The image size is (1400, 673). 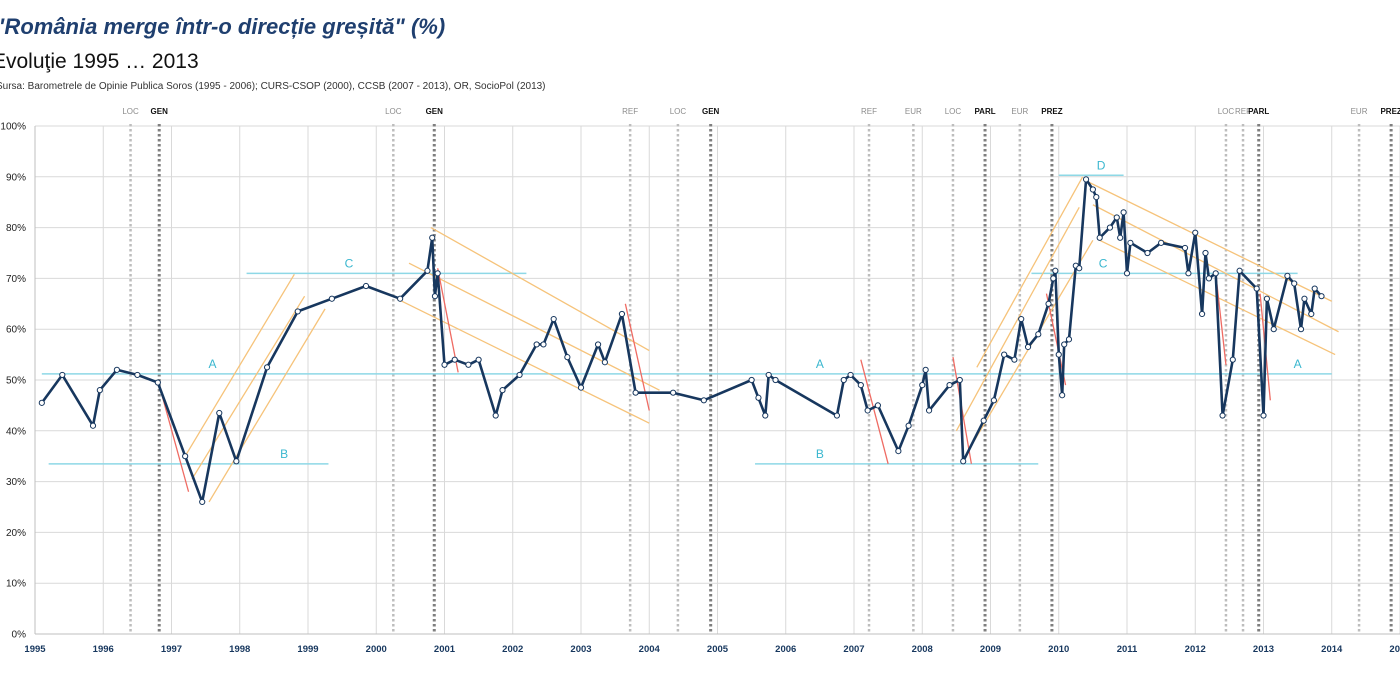 What do you see at coordinates (103, 649) in the screenshot?
I see `x-tick-label: 1996` at bounding box center [103, 649].